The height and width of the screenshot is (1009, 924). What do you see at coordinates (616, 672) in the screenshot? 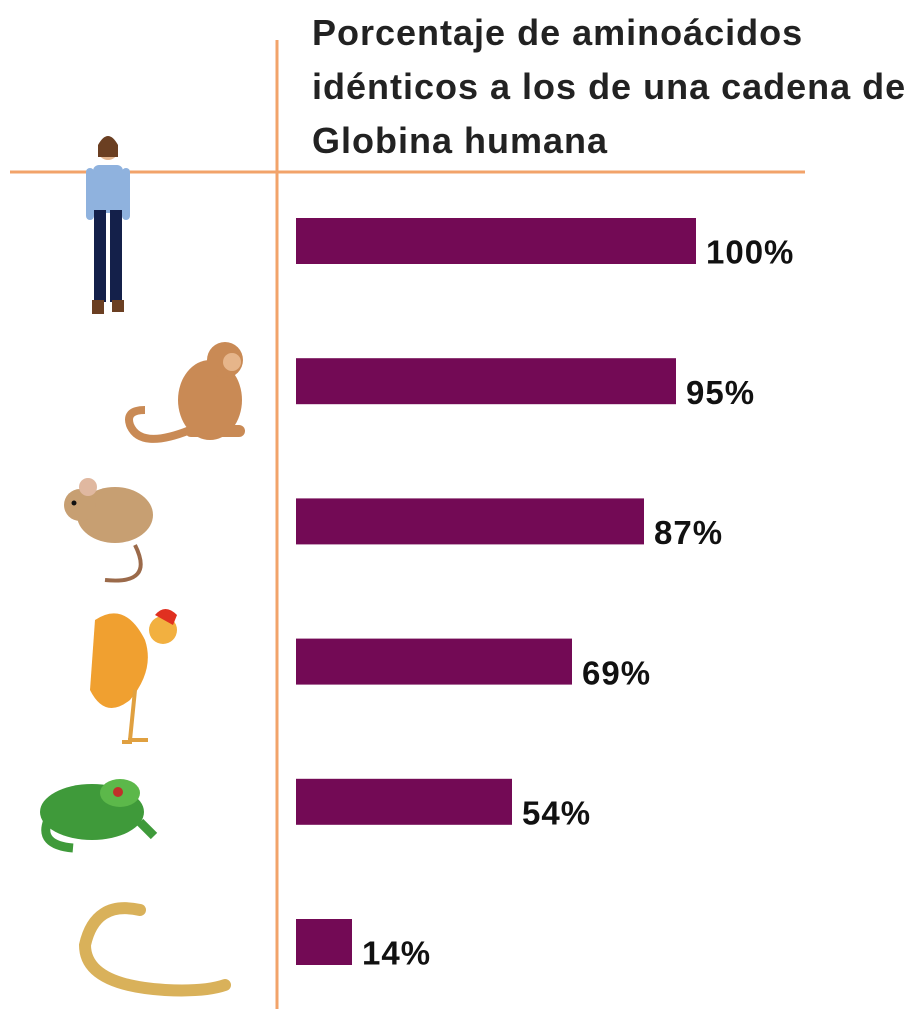
I see `value-label: 69%` at bounding box center [616, 672].